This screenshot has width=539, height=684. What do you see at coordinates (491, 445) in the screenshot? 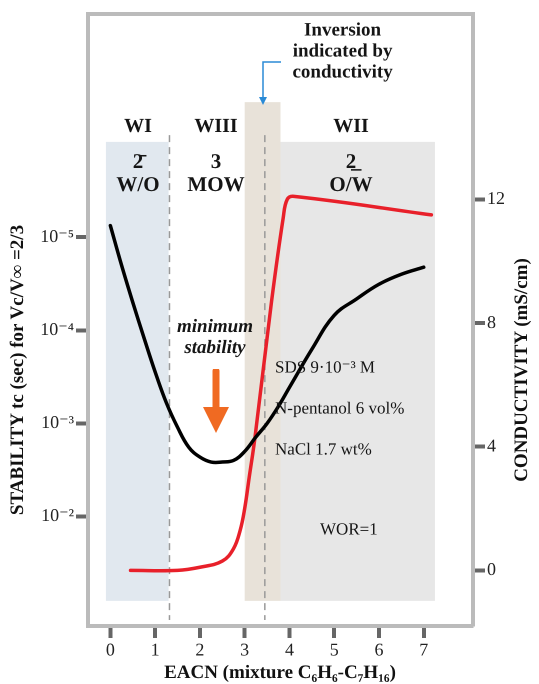
I see `y2-tick-label: 4` at bounding box center [491, 445].